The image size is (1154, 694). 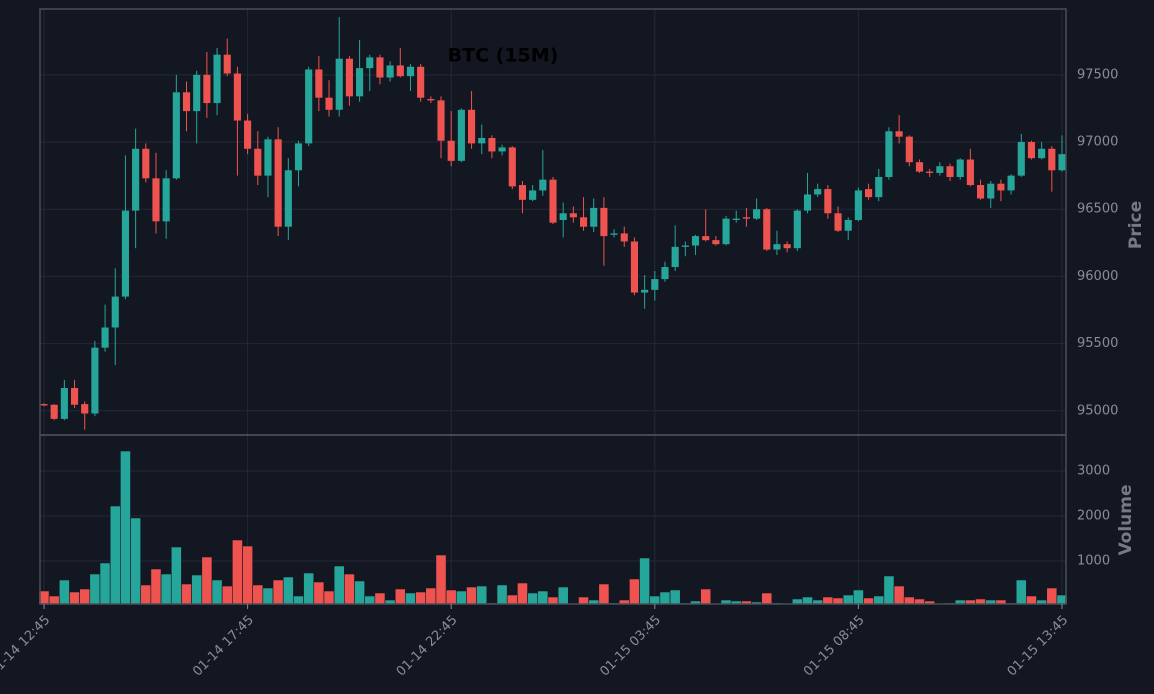 What do you see at coordinates (1097, 142) in the screenshot?
I see `y-tick-label: 97000` at bounding box center [1097, 142].